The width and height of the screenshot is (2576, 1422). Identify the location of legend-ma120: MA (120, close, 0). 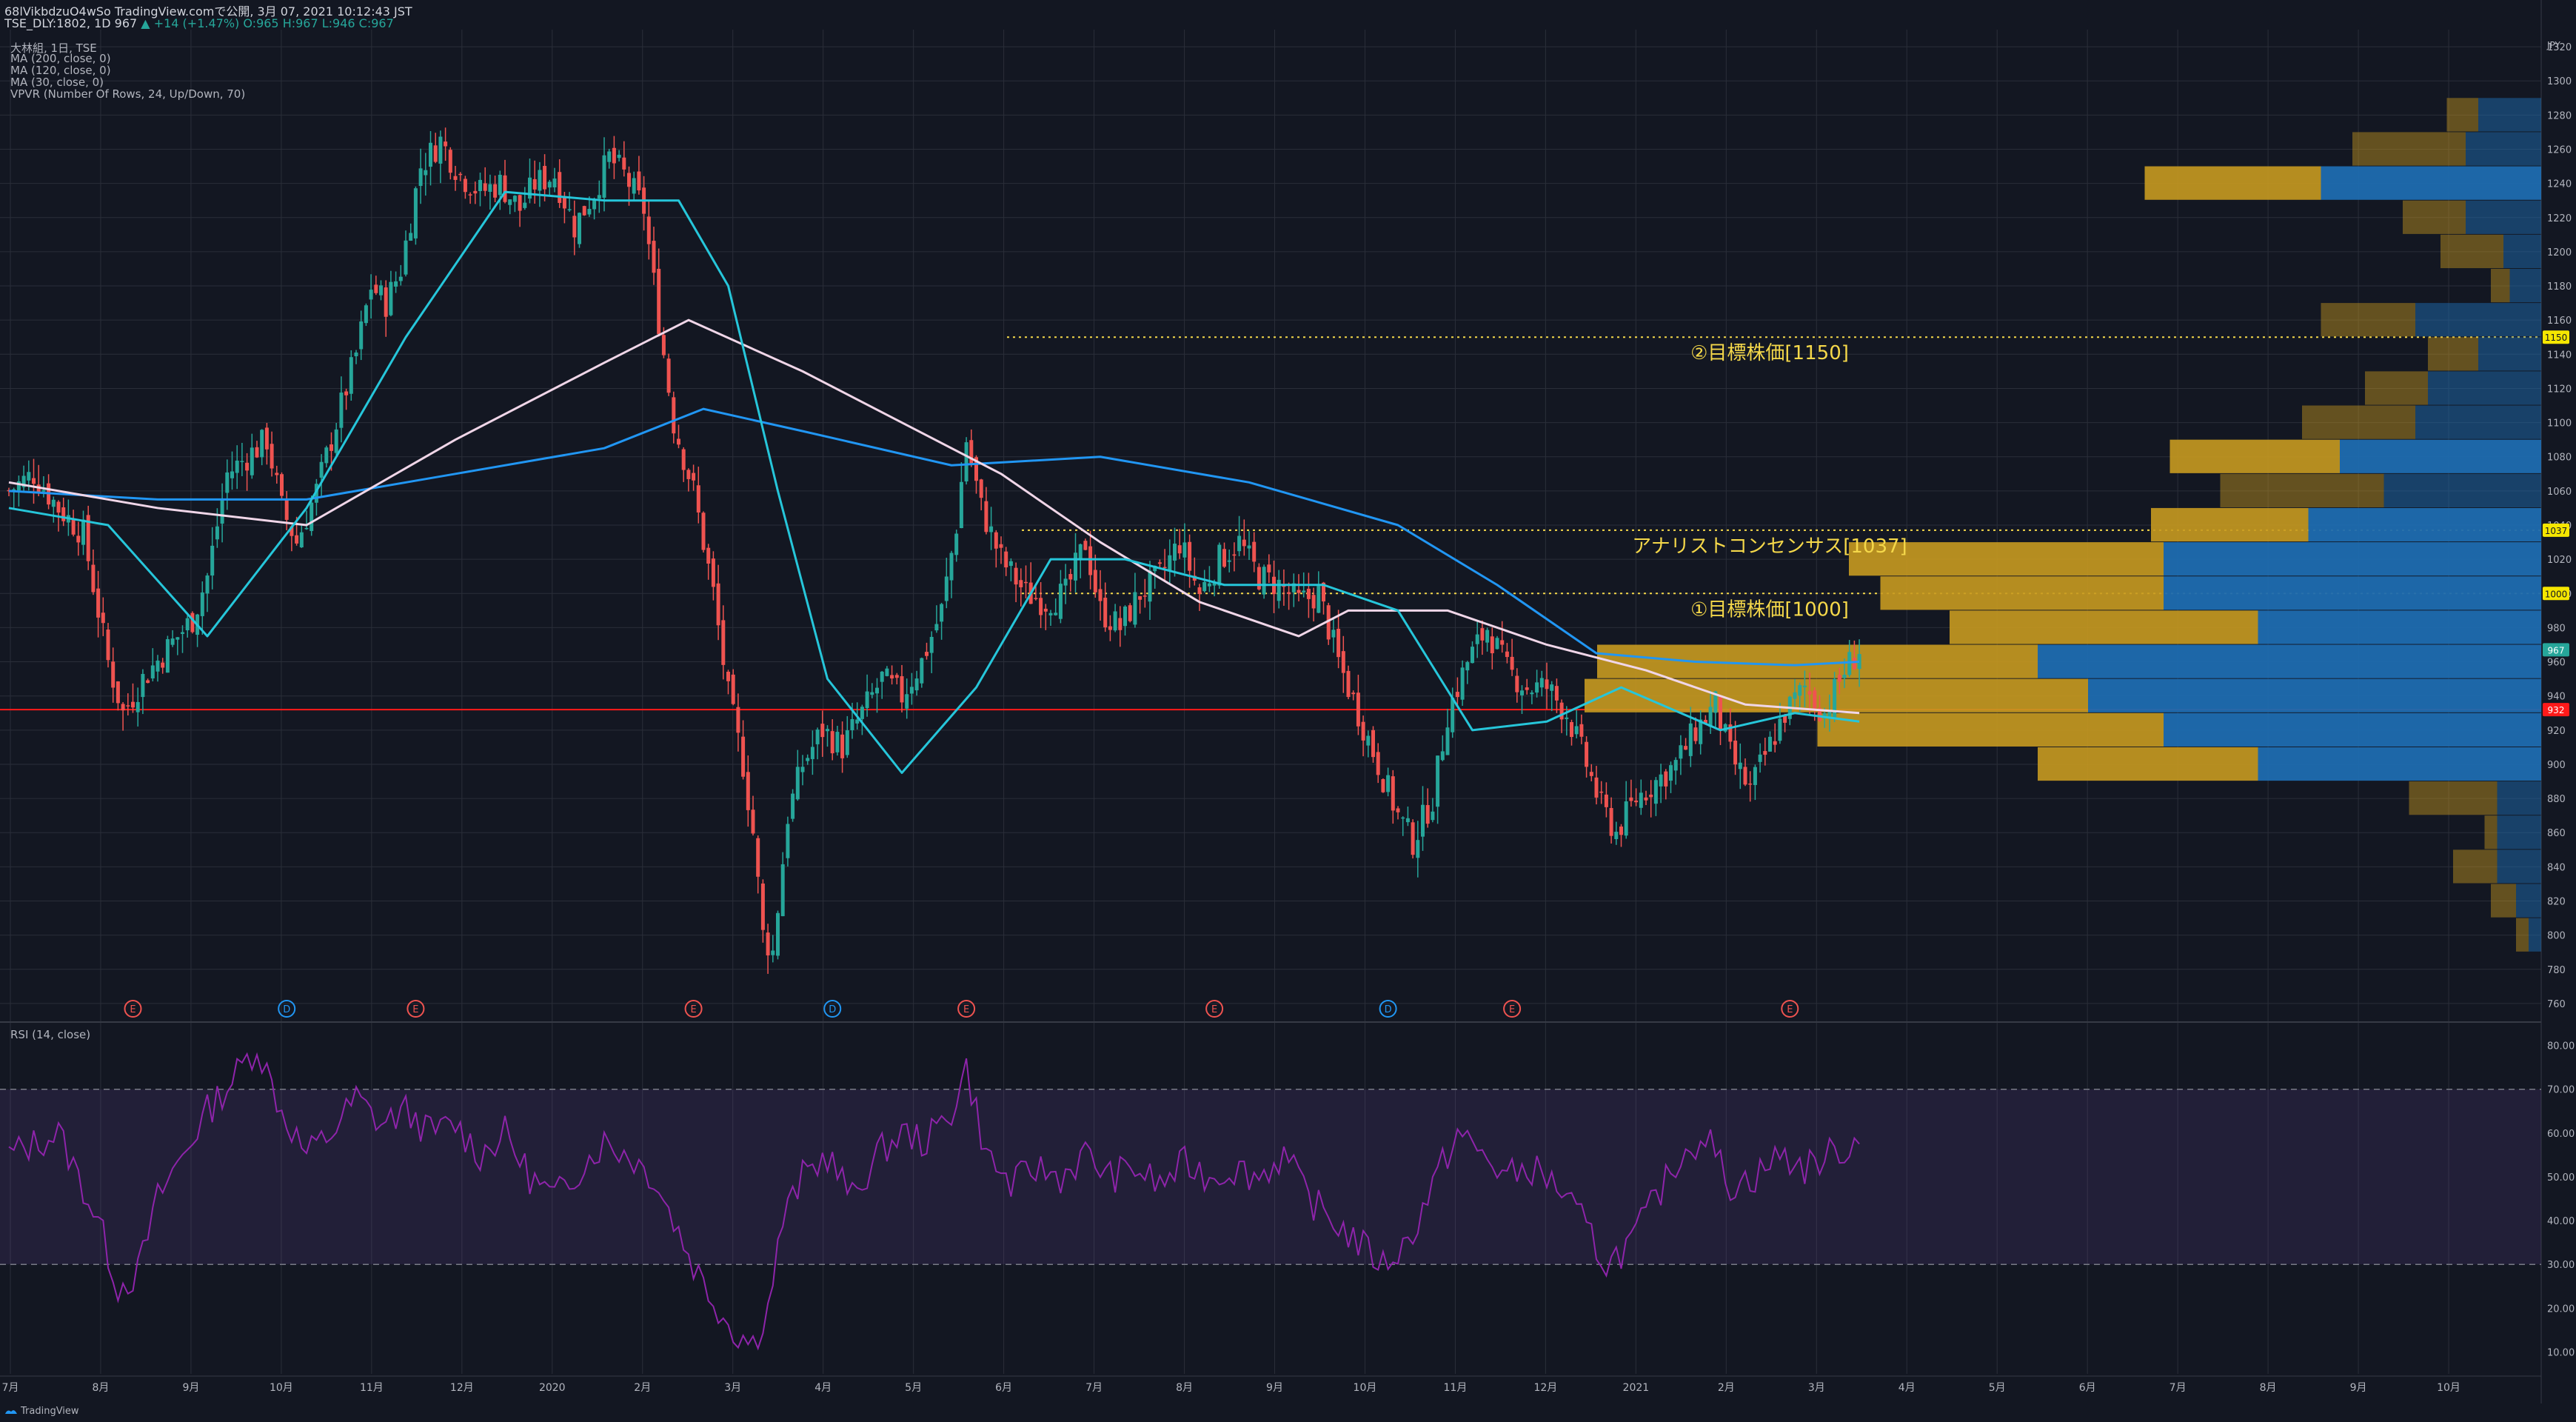
(60, 70).